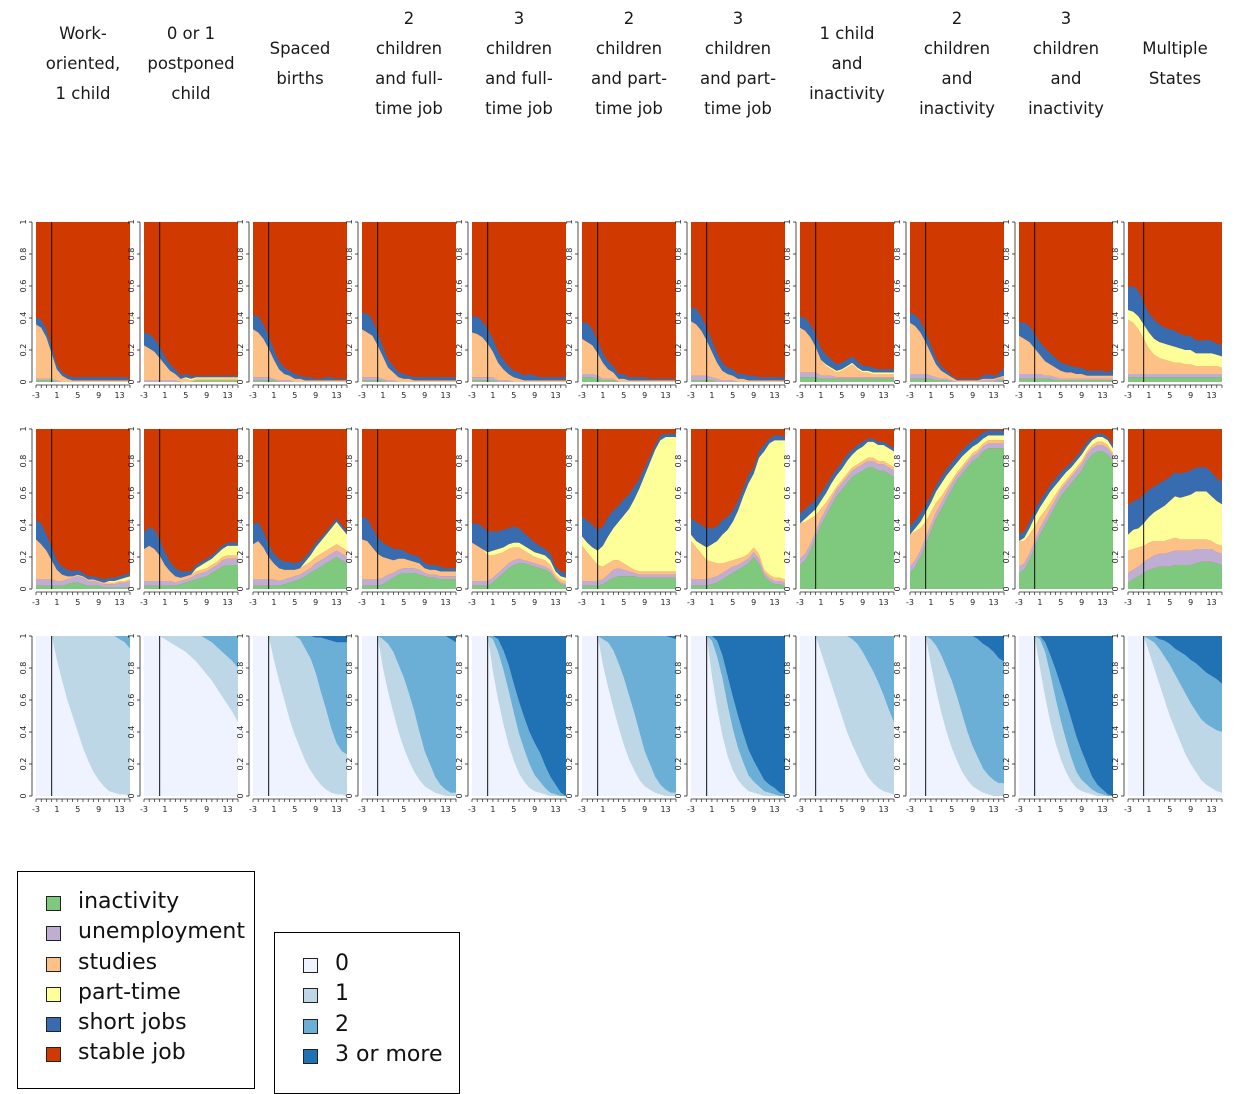 The width and height of the screenshot is (1243, 1094). Describe the element at coordinates (183, 516) in the screenshot. I see `panel-r2-c2: 0 0.2 0.4 0.6 0.8 1 -3 1 5 9 13` at that location.